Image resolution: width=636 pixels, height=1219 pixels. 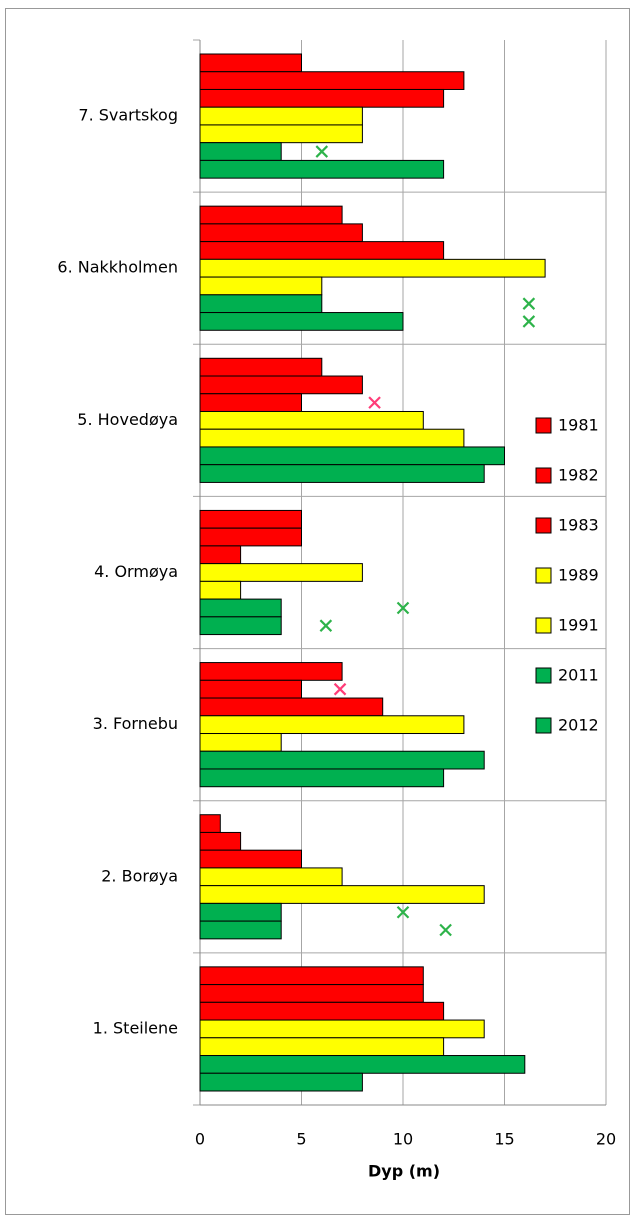 What do you see at coordinates (504, 1139) in the screenshot?
I see `x-tick-label: 15` at bounding box center [504, 1139].